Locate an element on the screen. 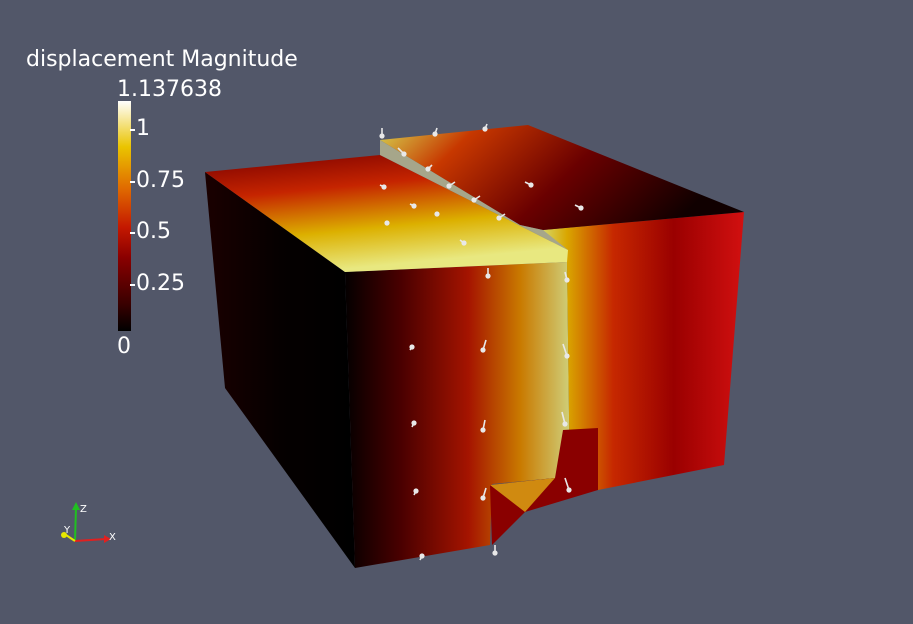  x-axis-arrowhead is located at coordinates (107, 539).